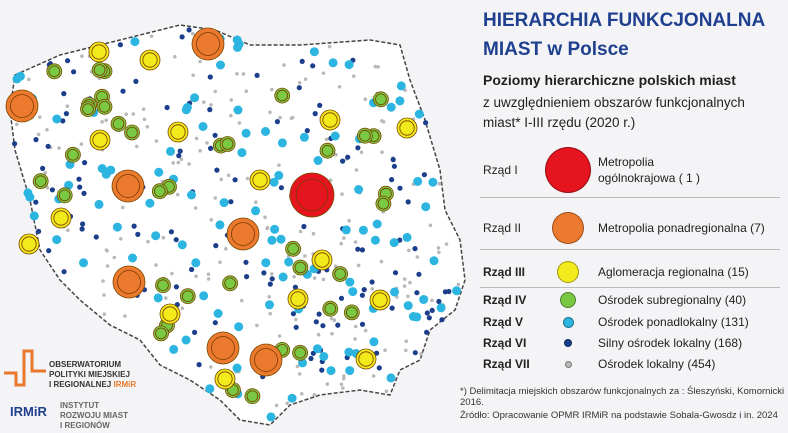 The height and width of the screenshot is (433, 788). Describe the element at coordinates (630, 287) in the screenshot. I see `legend-separator` at that location.